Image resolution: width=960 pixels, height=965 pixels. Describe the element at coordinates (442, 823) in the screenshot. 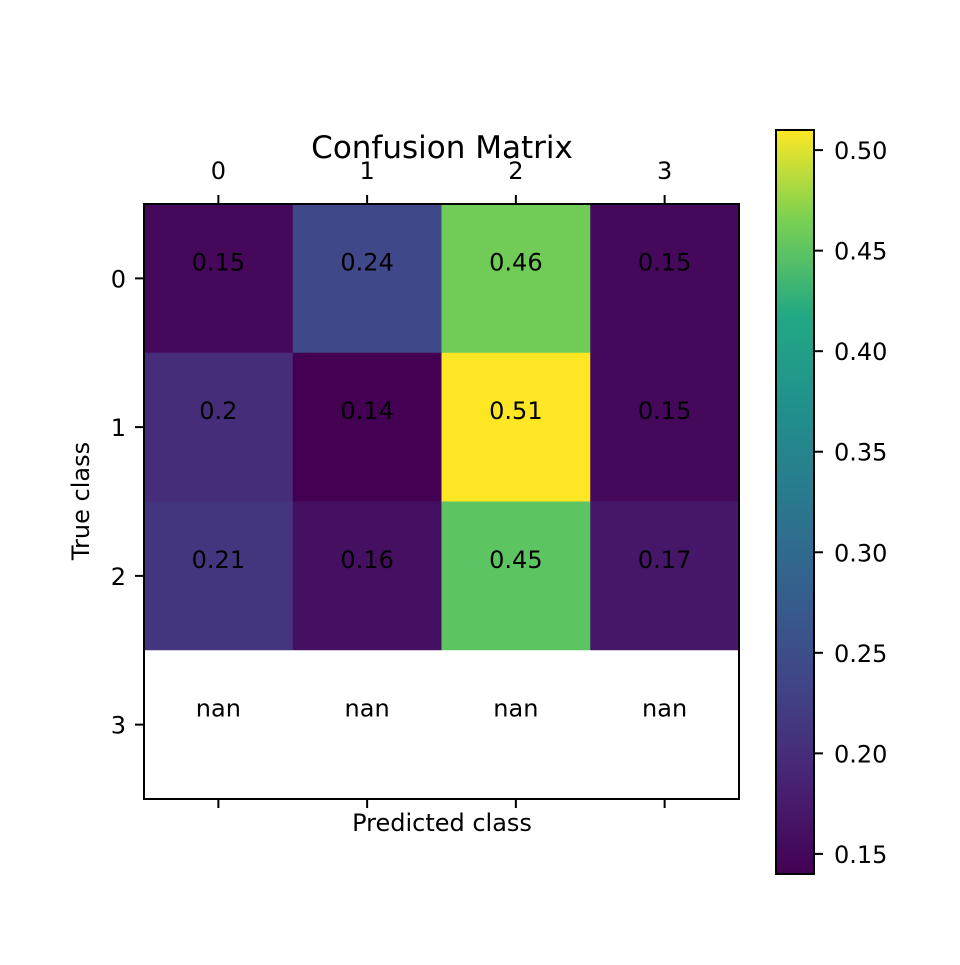

I see `x-axis-label: Predicted class` at that location.